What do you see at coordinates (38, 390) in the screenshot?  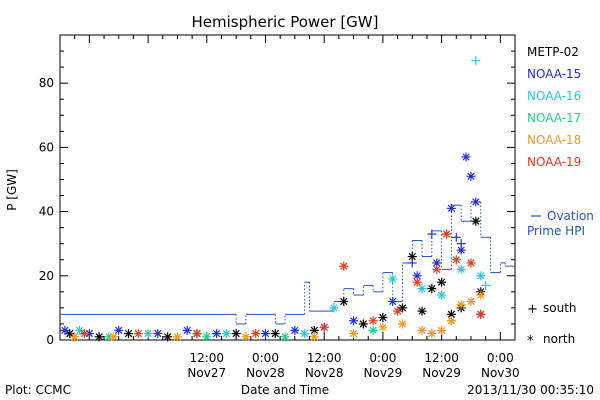 I see `plot-credit: Plot: CCMC` at bounding box center [38, 390].